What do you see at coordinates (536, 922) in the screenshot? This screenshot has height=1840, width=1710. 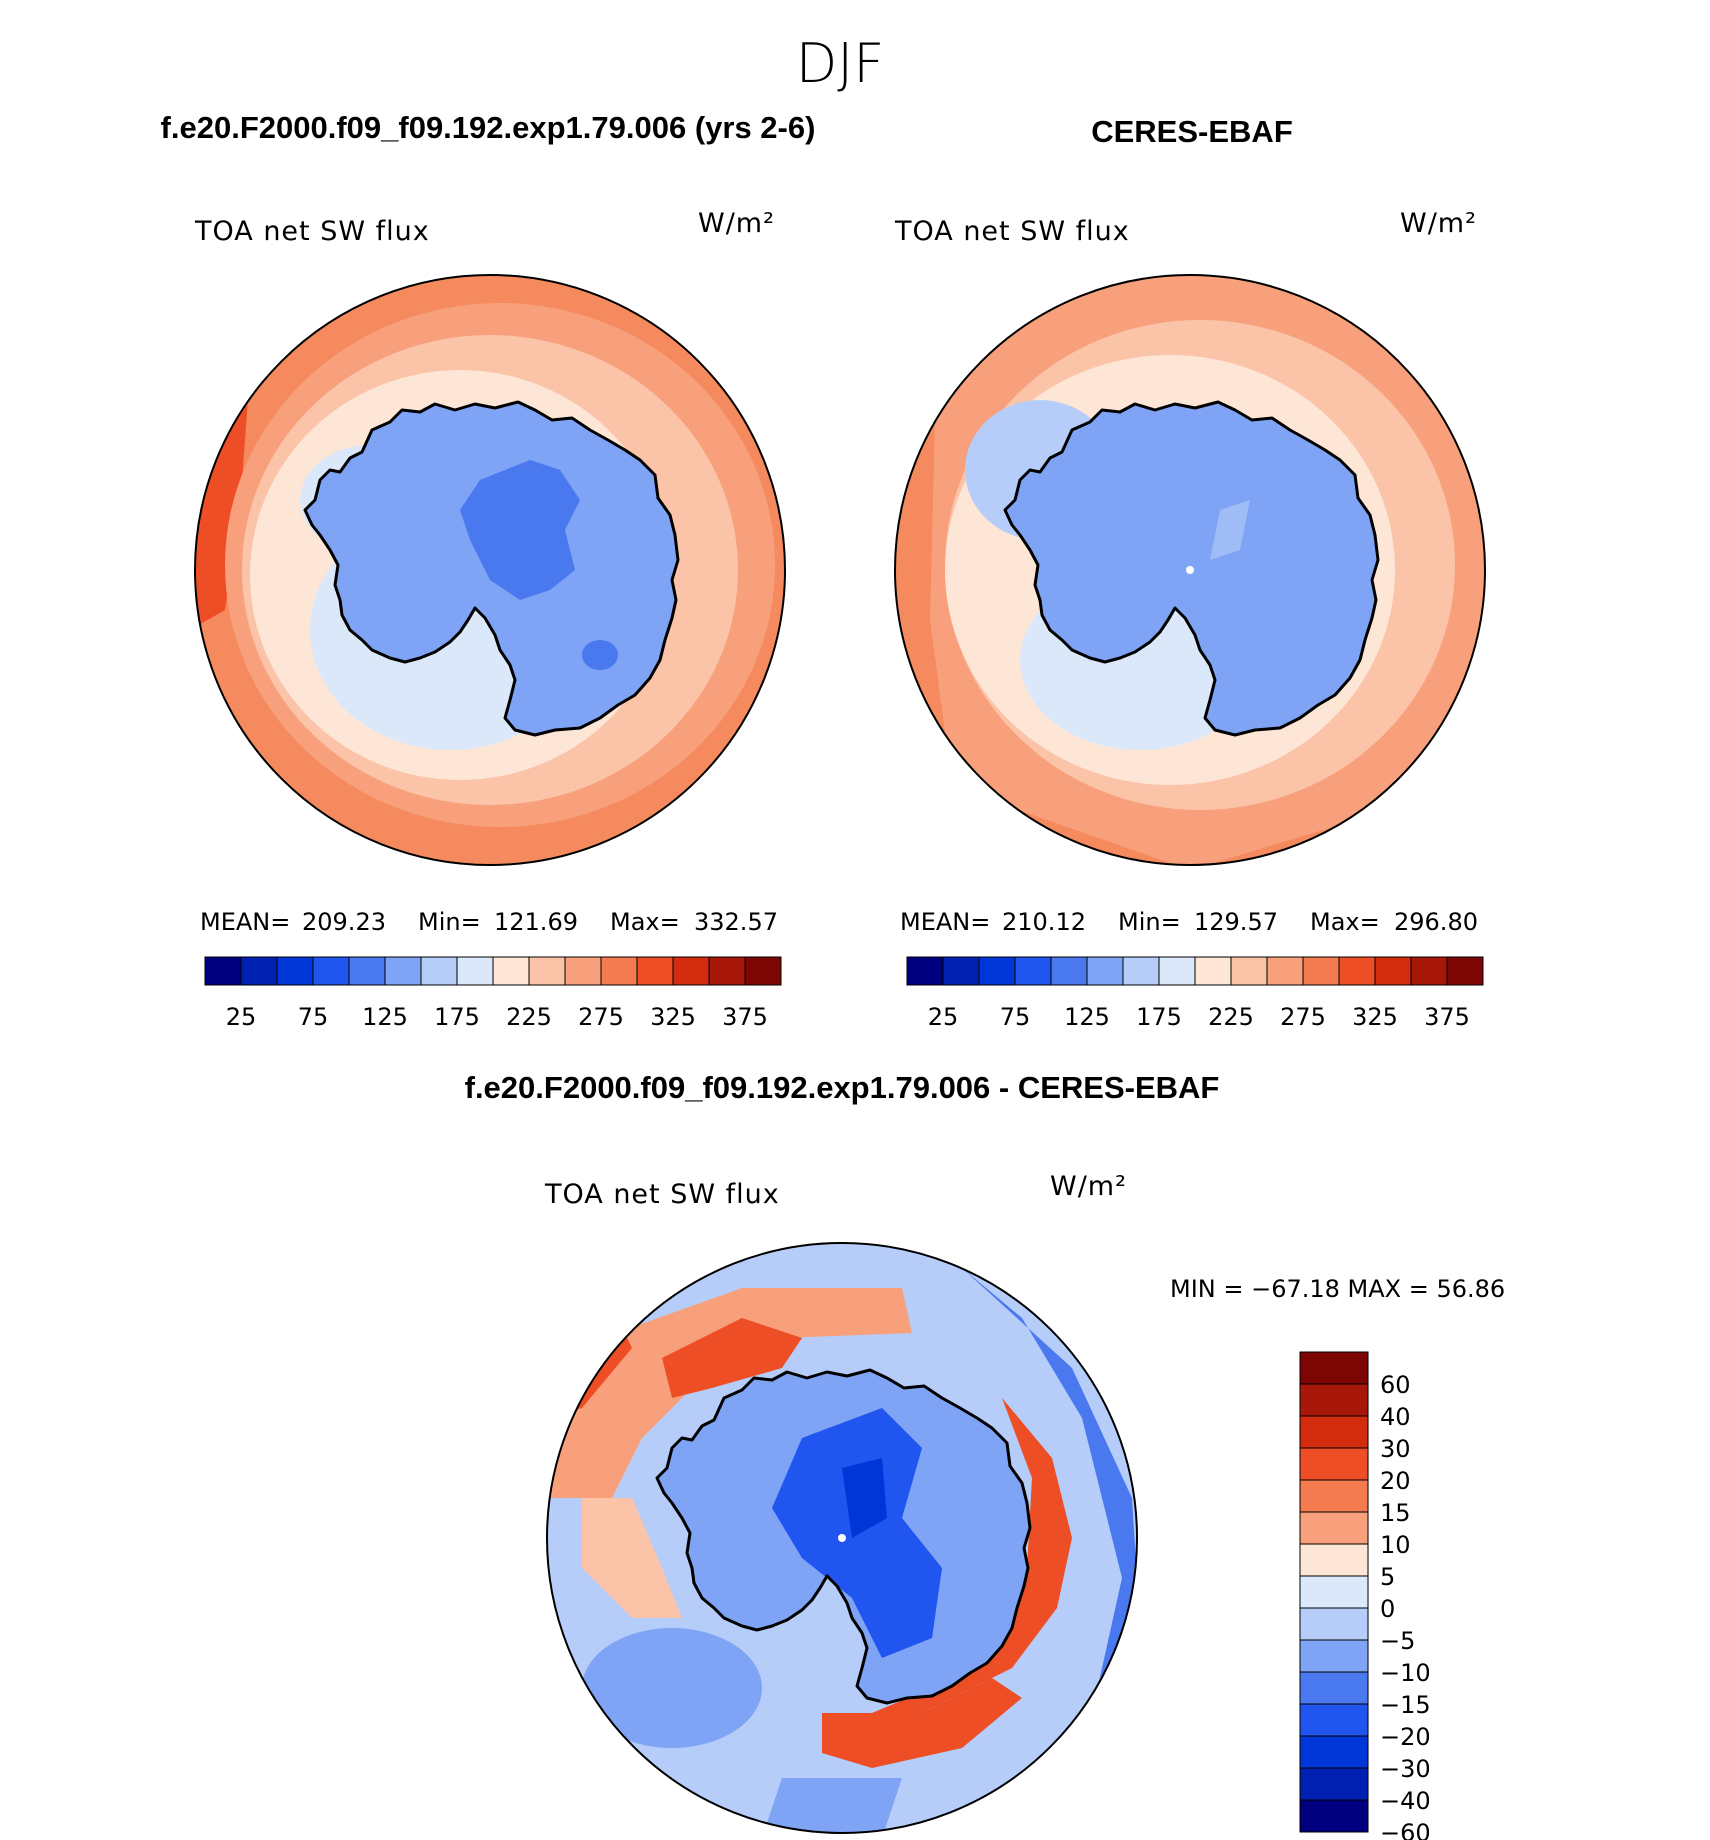 I see `panel-model-min: 121.69` at bounding box center [536, 922].